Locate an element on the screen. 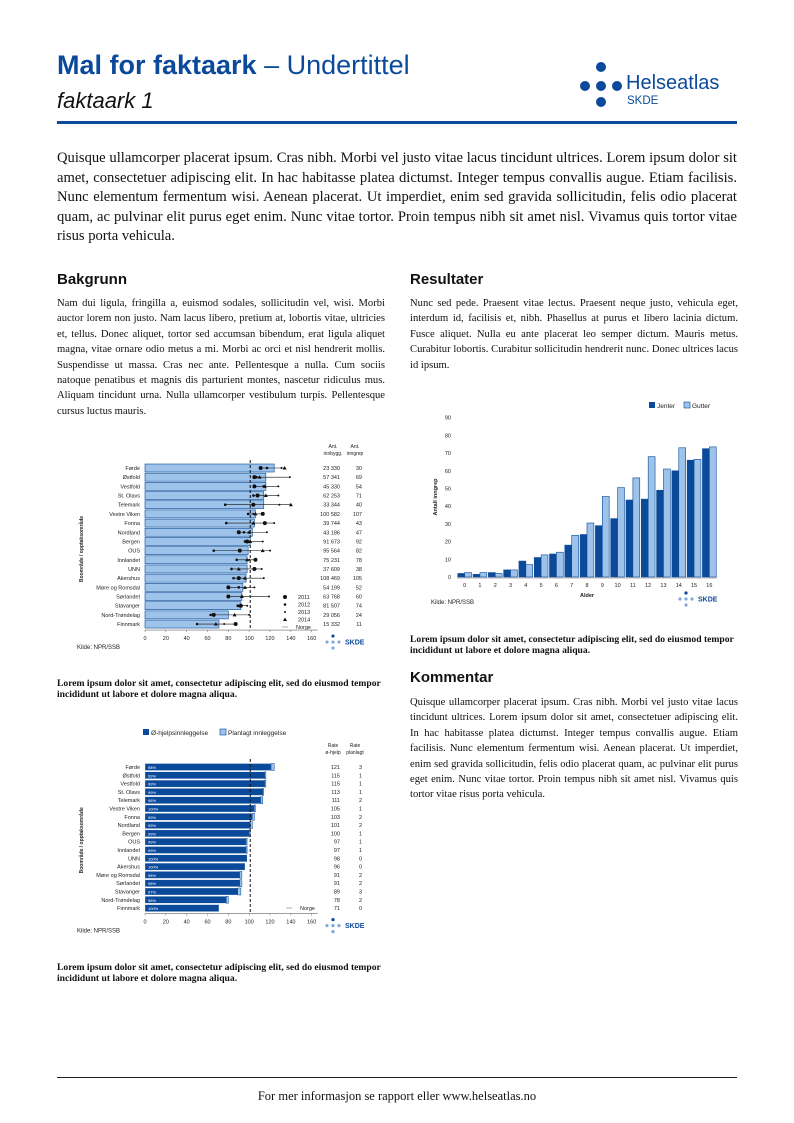 This screenshot has height=1123, width=794. region-label: Nordland is located at coordinates (129, 826).